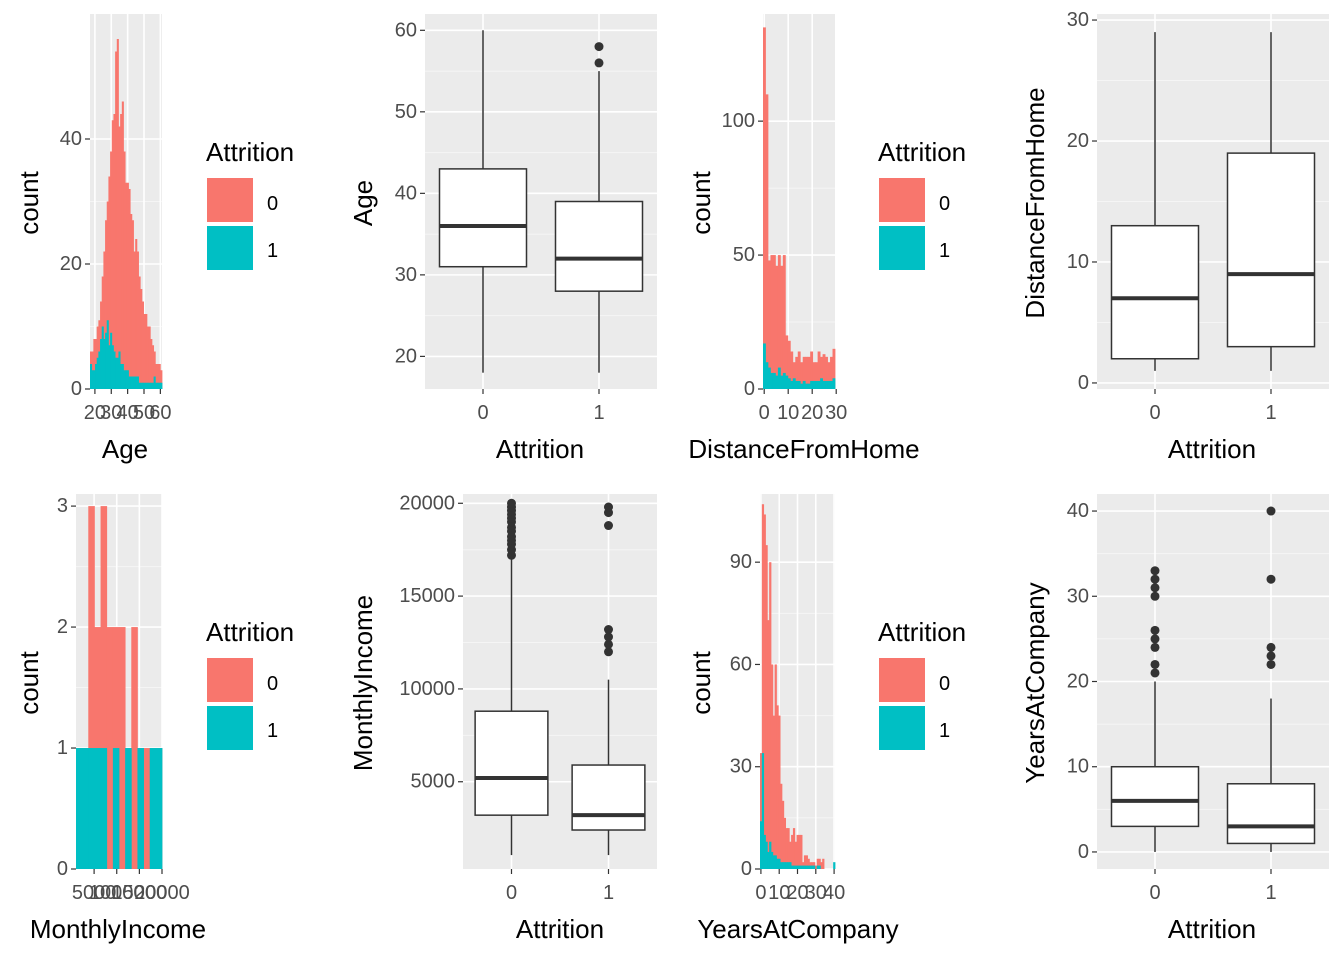  Describe the element at coordinates (427, 689) in the screenshot. I see `y-tick-label: 10000` at that location.